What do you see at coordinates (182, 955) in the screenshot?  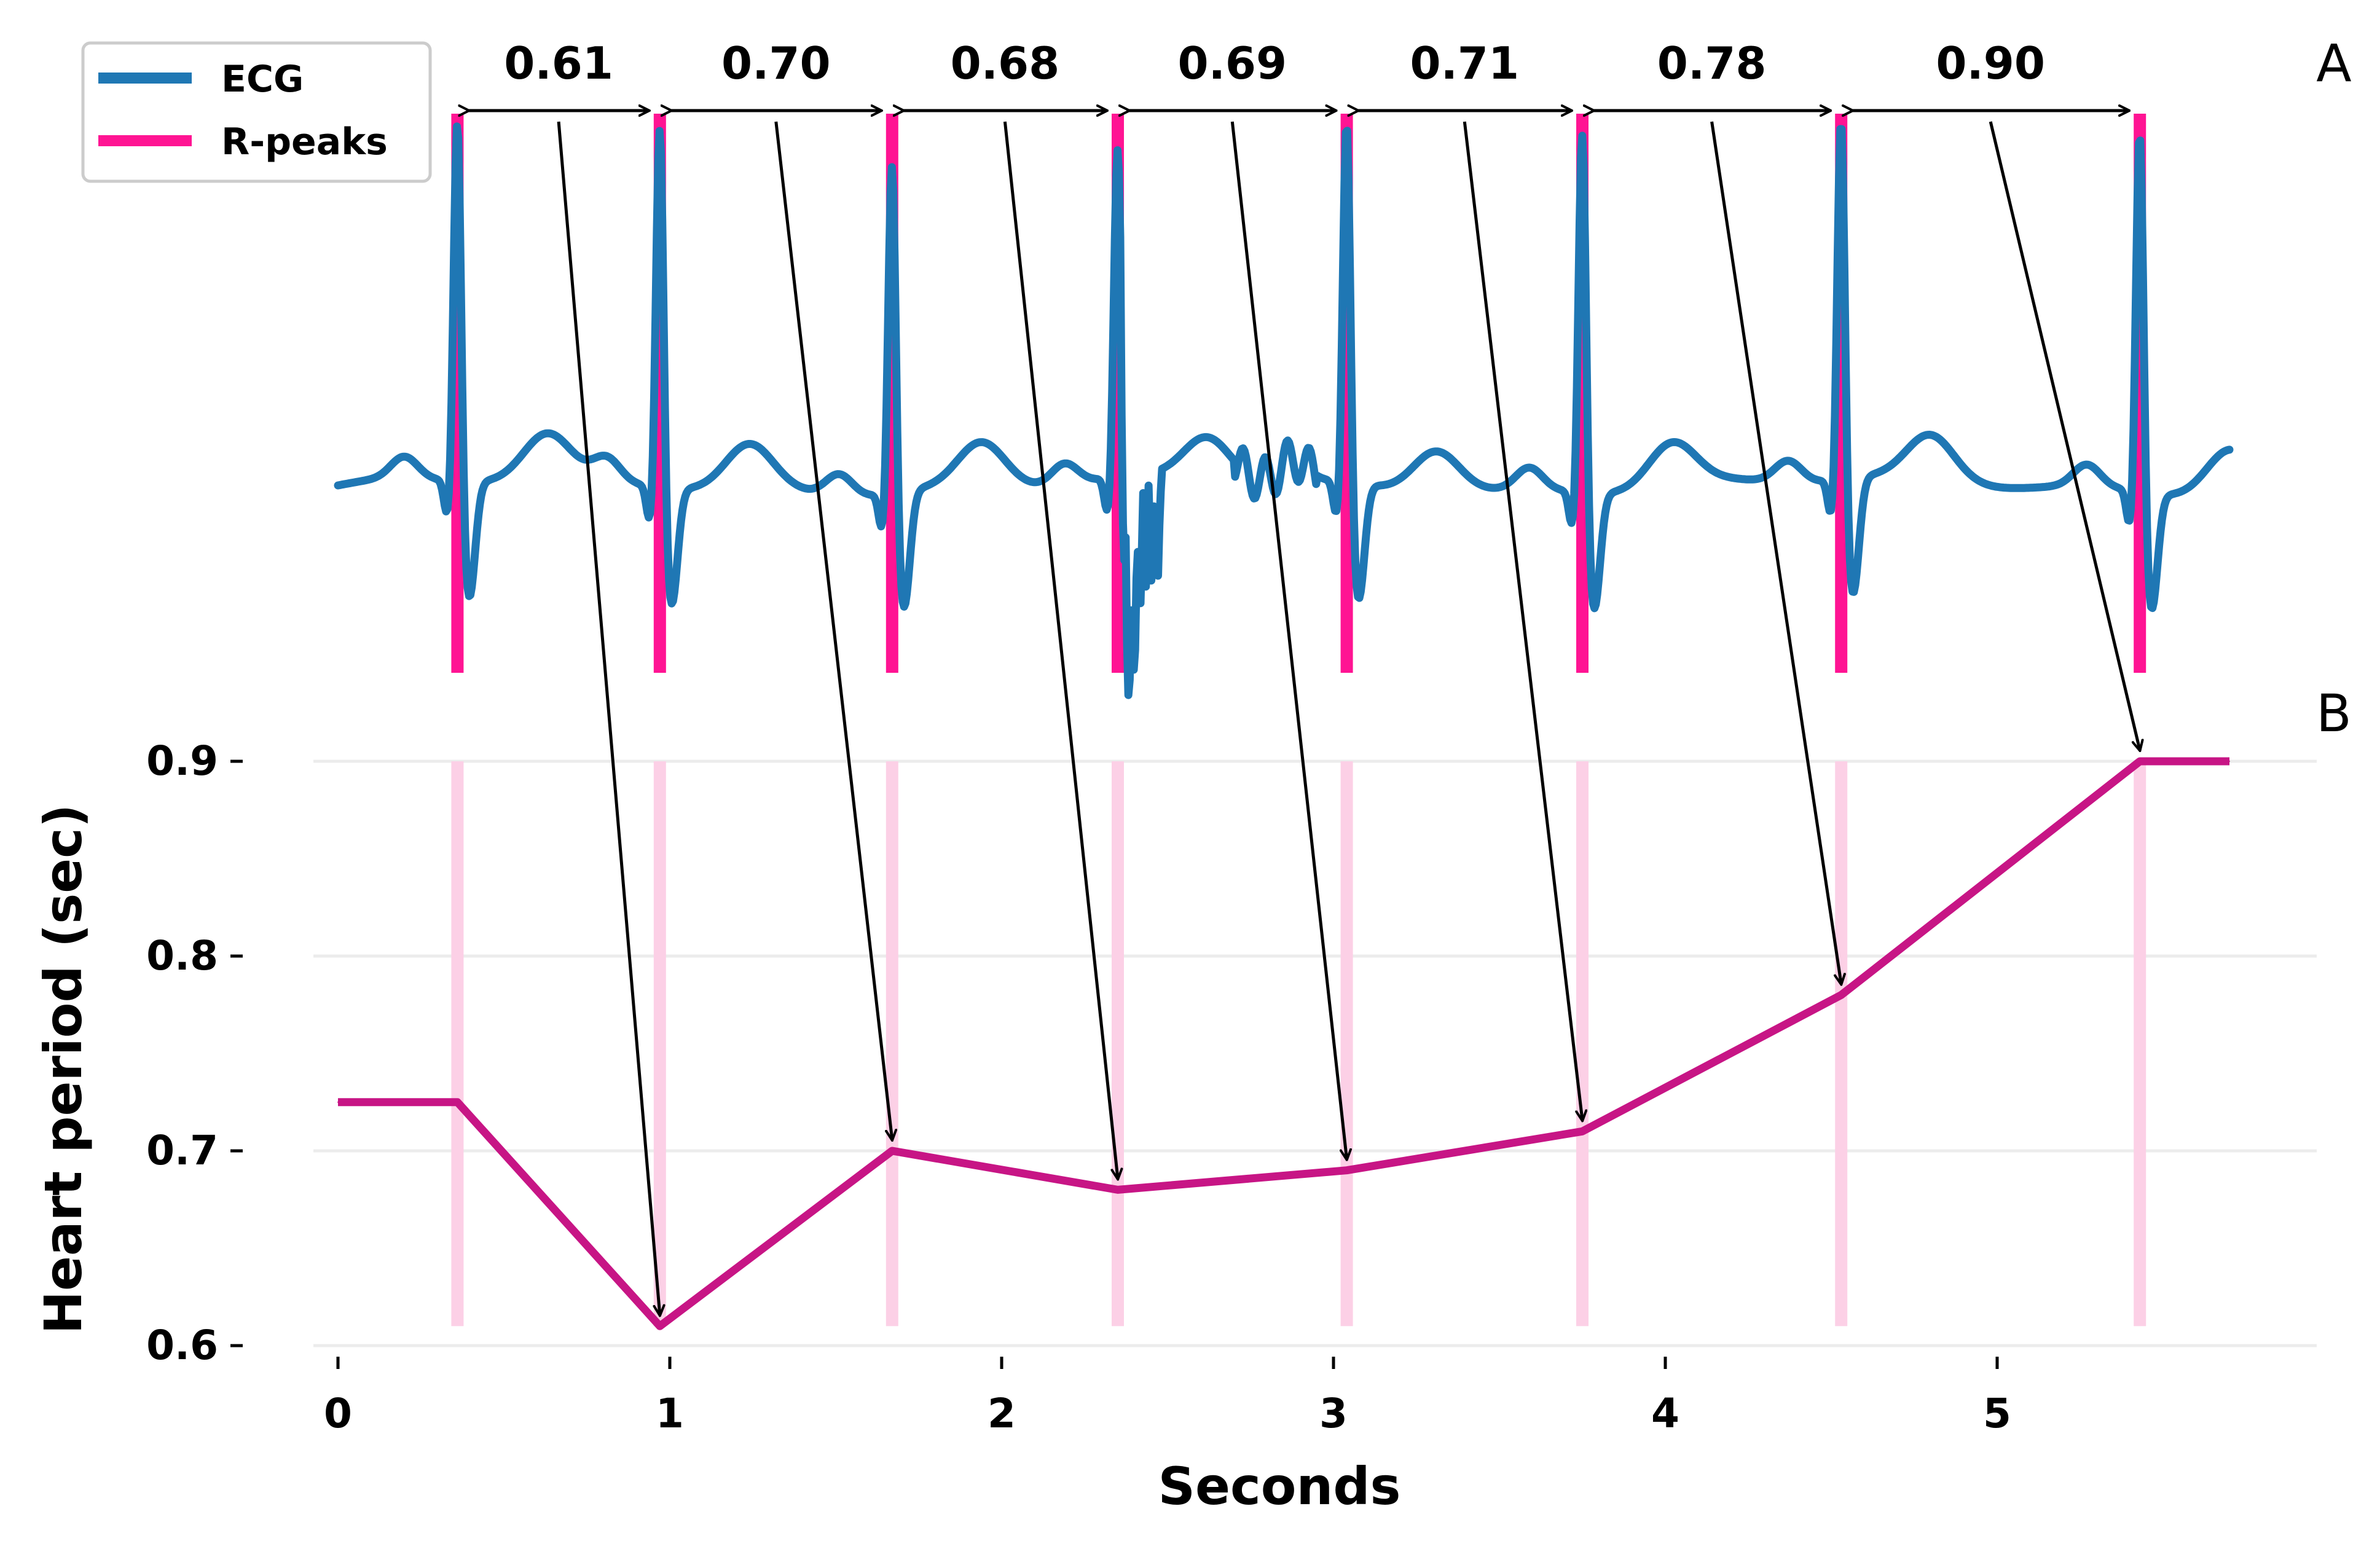 I see `y-tick-label: 0.8` at bounding box center [182, 955].